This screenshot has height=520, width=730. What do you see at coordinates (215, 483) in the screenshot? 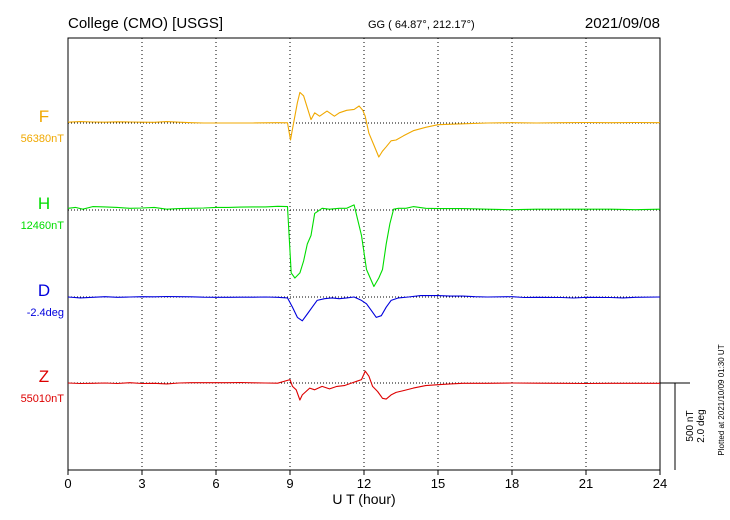
I see `tick-label-6: 6` at bounding box center [215, 483].